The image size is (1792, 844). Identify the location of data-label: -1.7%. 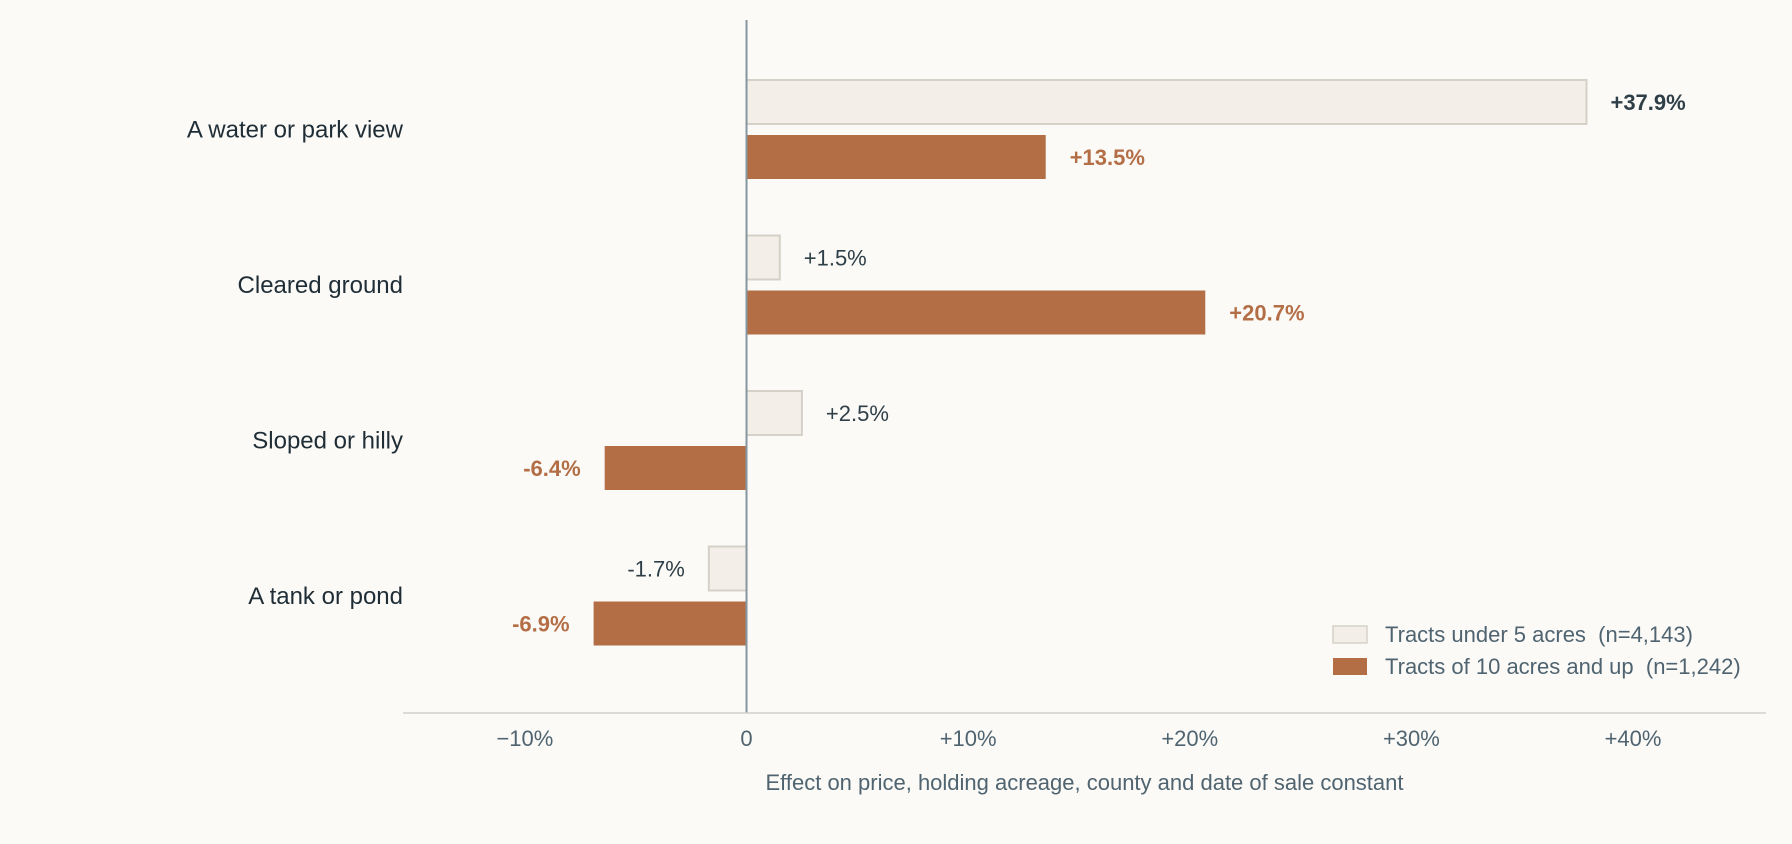
(655, 569).